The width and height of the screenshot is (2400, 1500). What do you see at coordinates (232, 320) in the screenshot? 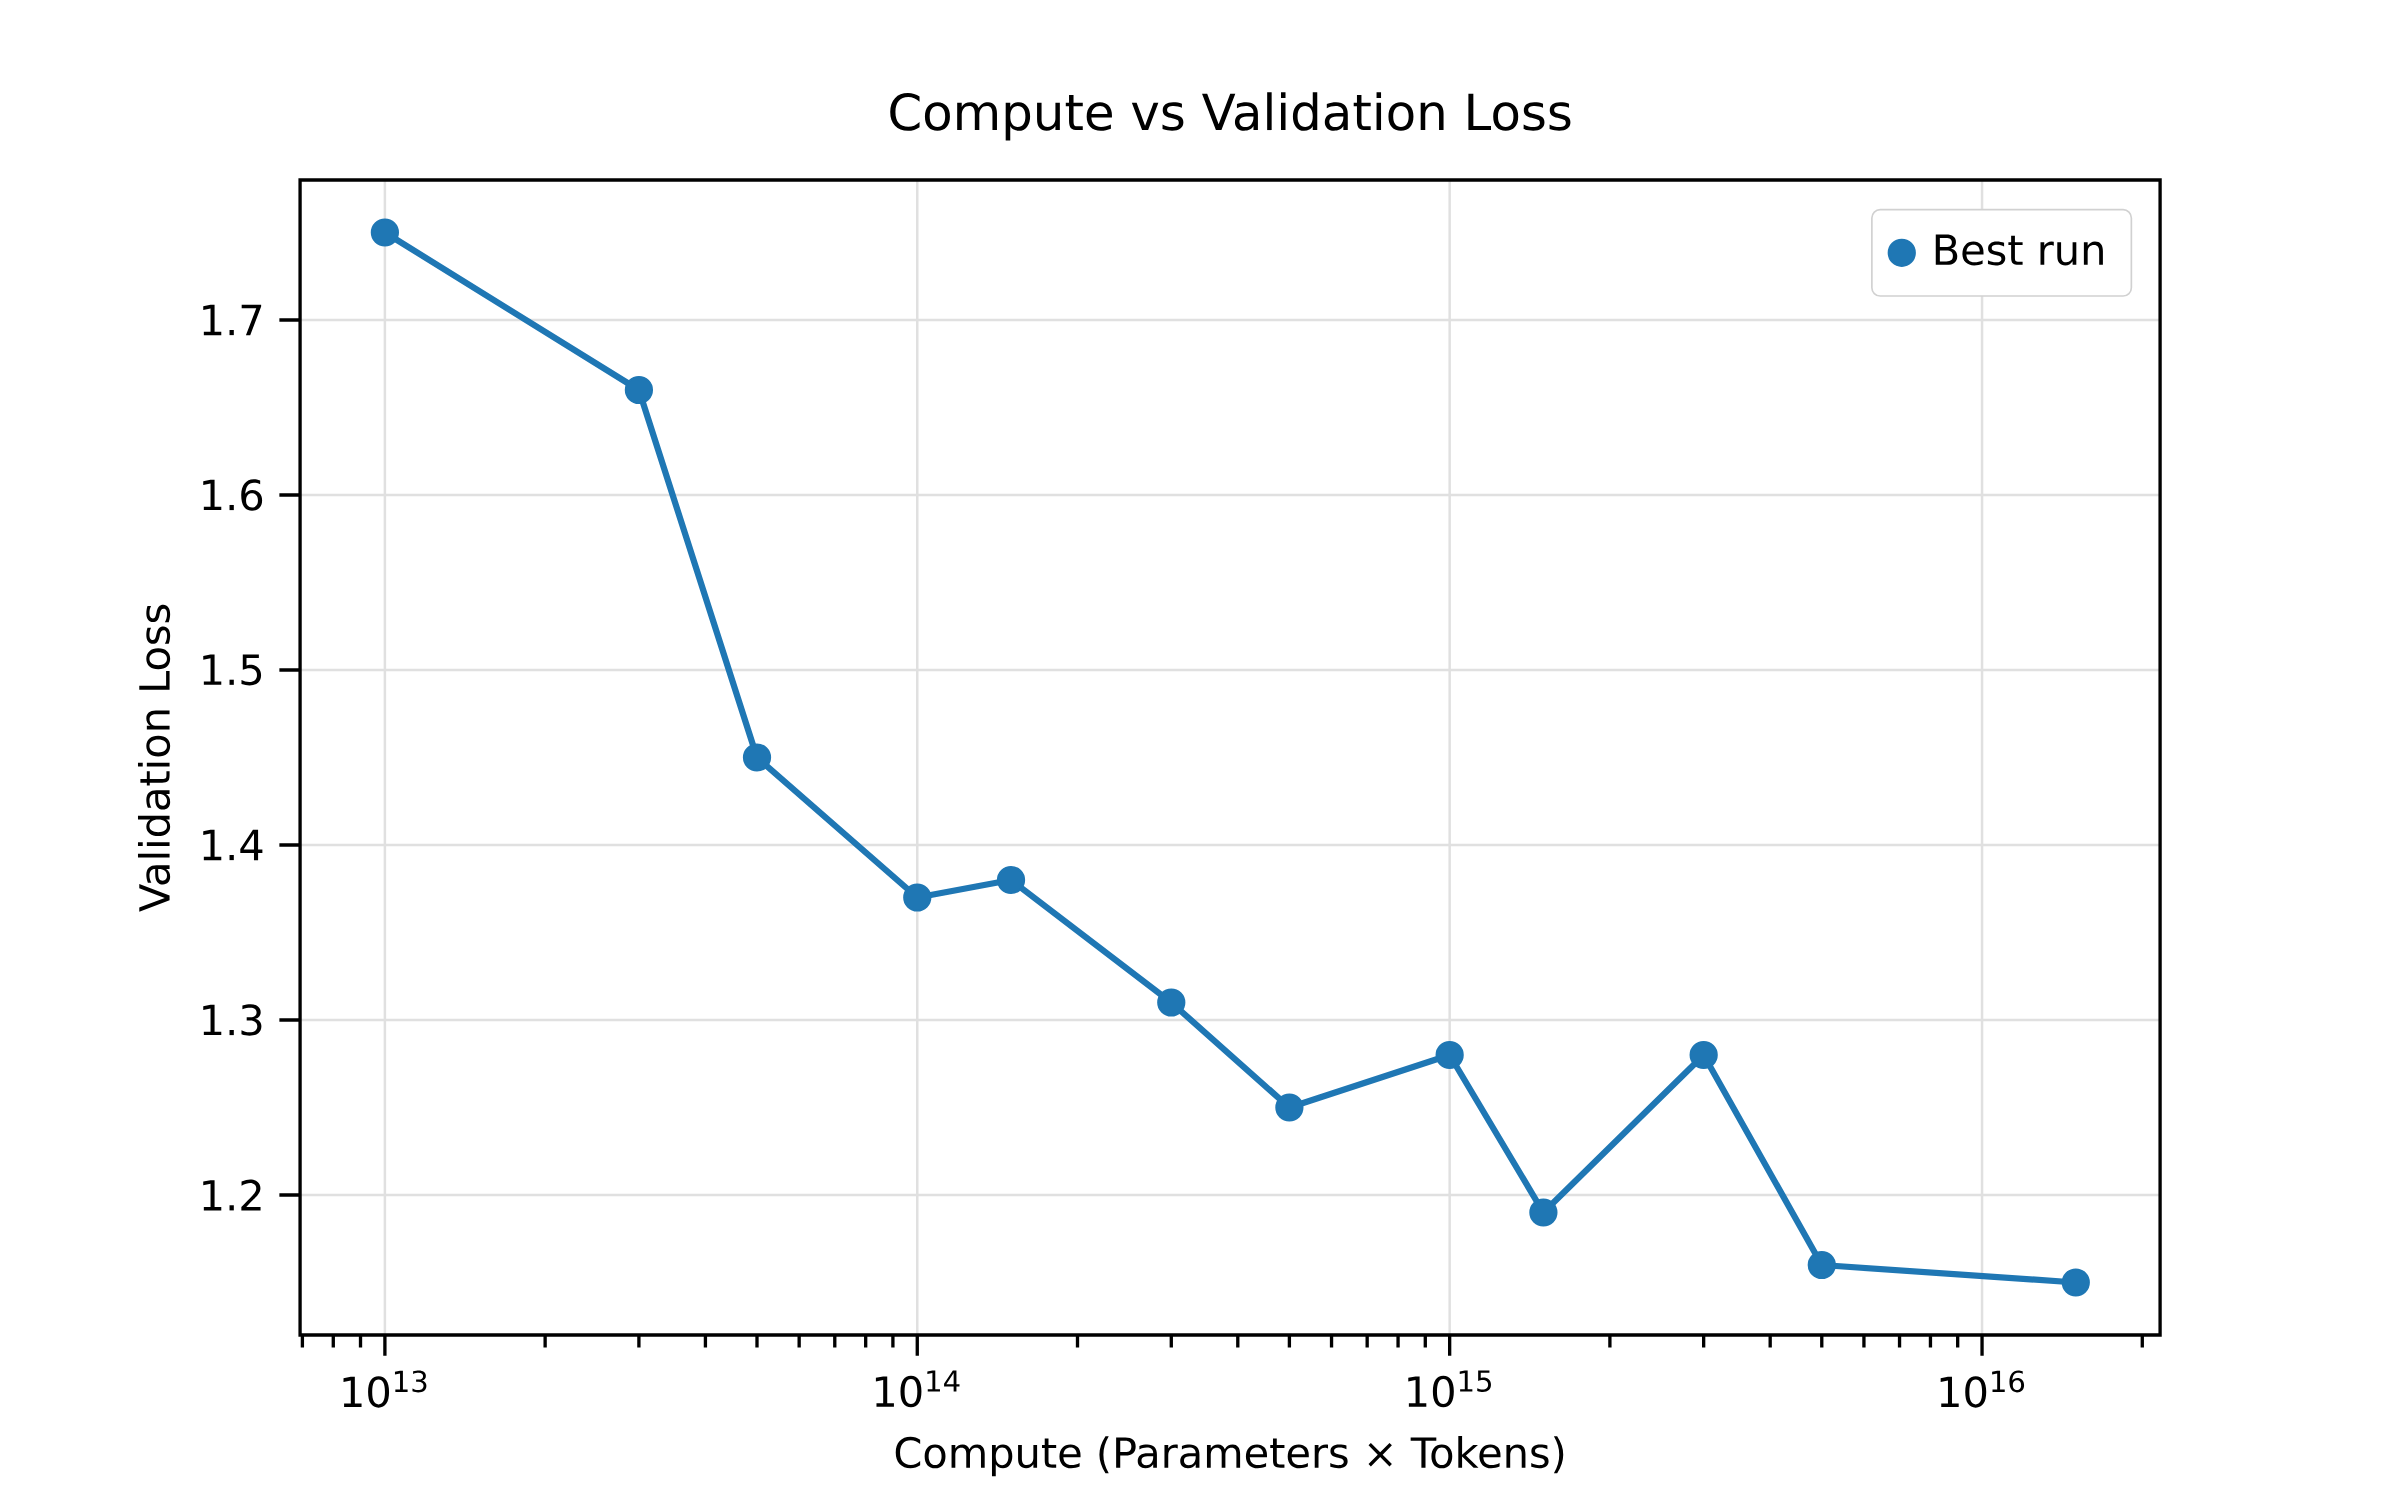
I see `y-tick-label: 1.7` at bounding box center [232, 320].